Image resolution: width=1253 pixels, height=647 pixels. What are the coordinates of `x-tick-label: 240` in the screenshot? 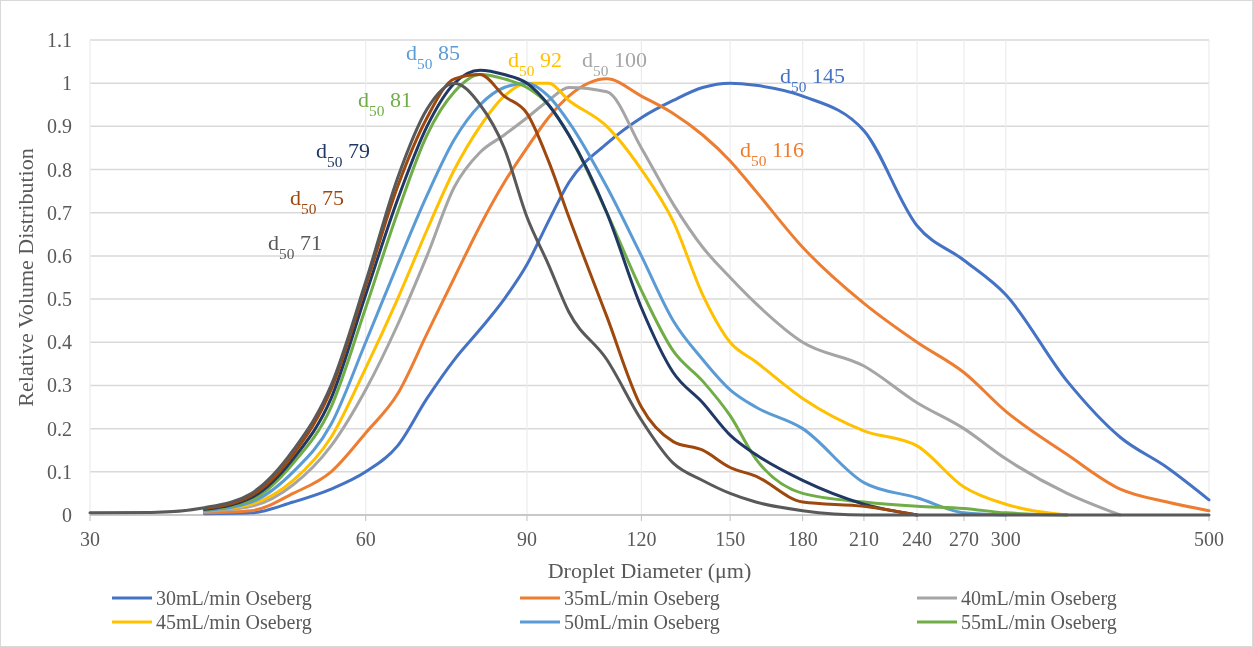 It's located at (917, 539).